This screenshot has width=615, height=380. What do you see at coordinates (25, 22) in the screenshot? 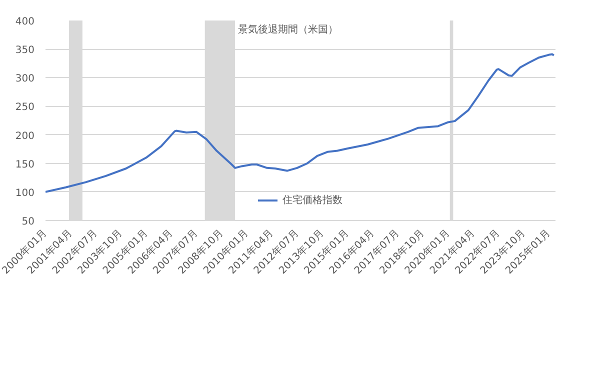
I see `y-tick-label: 400` at bounding box center [25, 22].